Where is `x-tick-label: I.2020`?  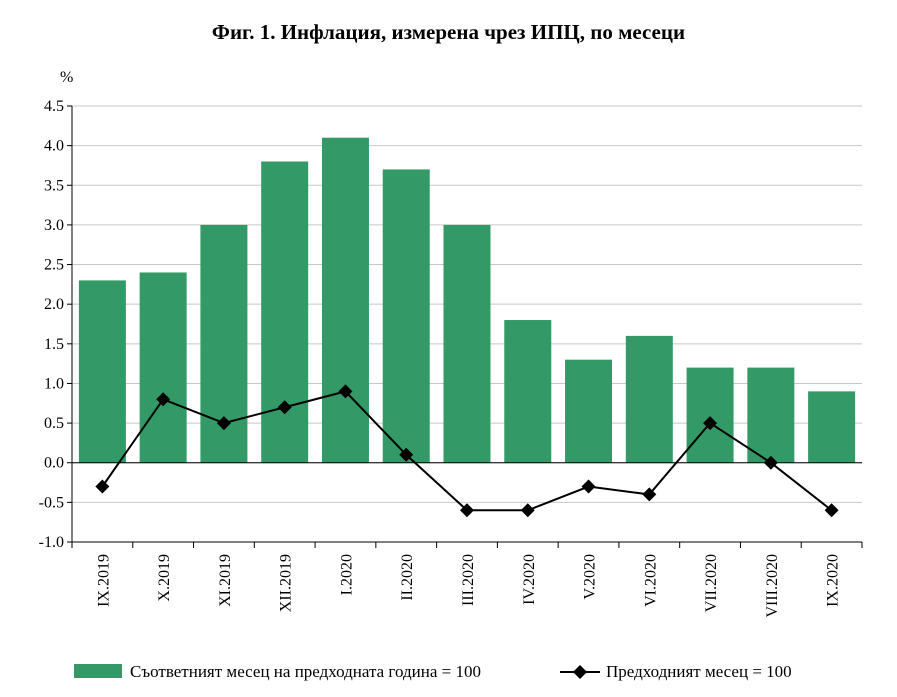
x-tick-label: I.2020 is located at coordinates (346, 574).